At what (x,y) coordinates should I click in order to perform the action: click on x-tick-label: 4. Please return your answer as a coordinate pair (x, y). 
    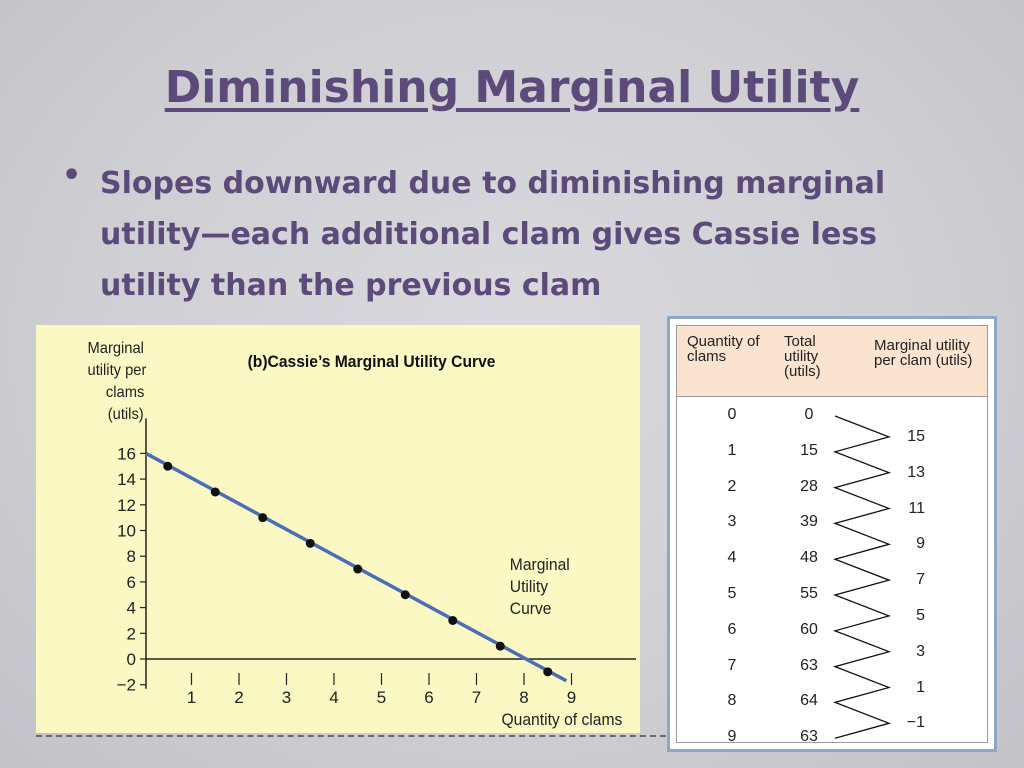
    Looking at the image, I should click on (333, 697).